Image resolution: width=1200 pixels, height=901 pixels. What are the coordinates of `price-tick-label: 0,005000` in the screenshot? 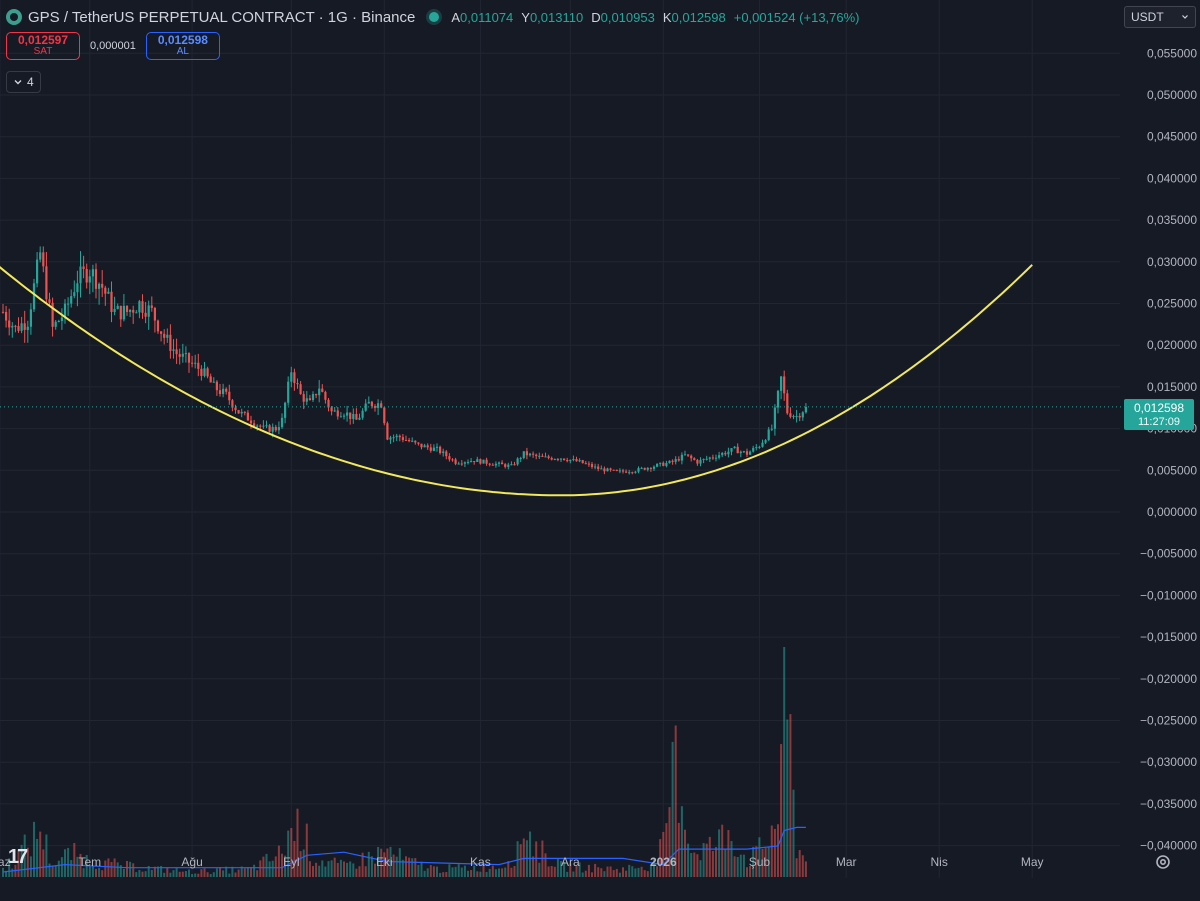 It's located at (1172, 470).